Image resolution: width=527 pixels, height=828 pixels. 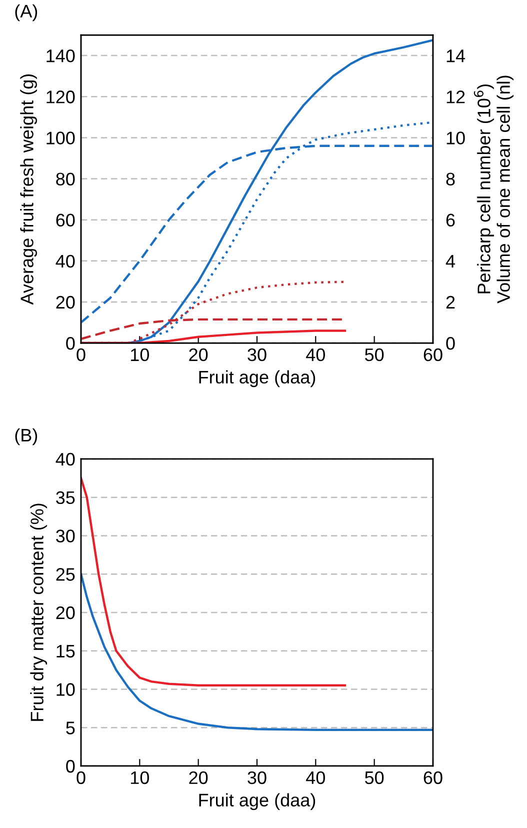 I want to click on y-tick-label: 120, so click(x=60, y=97).